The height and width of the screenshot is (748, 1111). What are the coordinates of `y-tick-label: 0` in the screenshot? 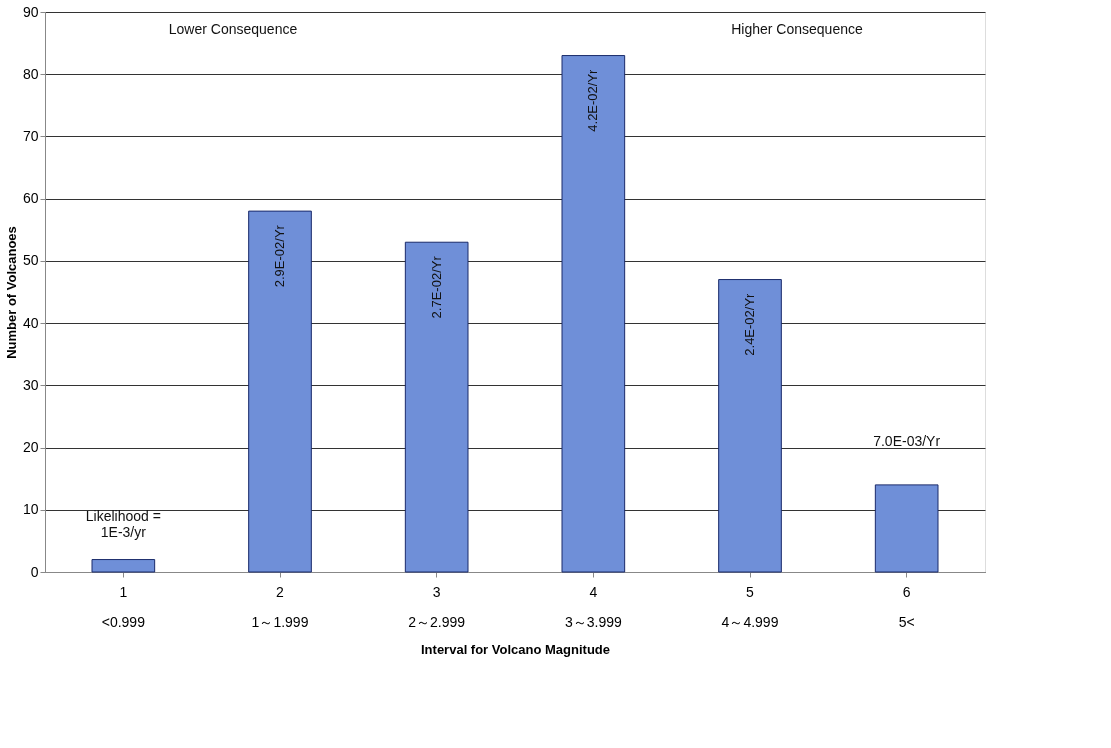 It's located at (34, 571).